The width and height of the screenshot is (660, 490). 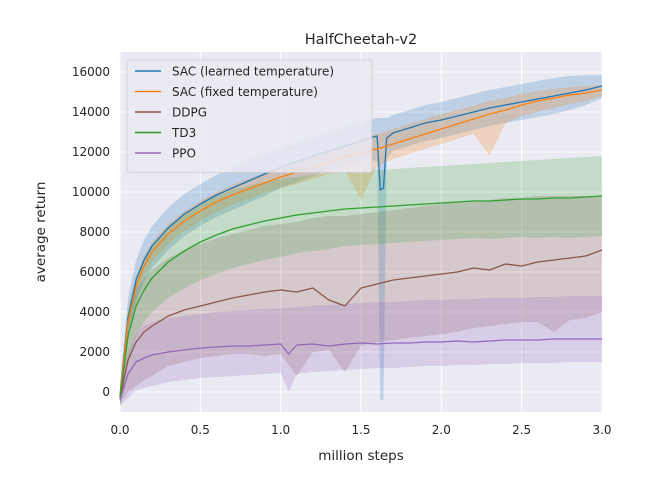 What do you see at coordinates (94, 312) in the screenshot?
I see `y-tick-label: 4000` at bounding box center [94, 312].